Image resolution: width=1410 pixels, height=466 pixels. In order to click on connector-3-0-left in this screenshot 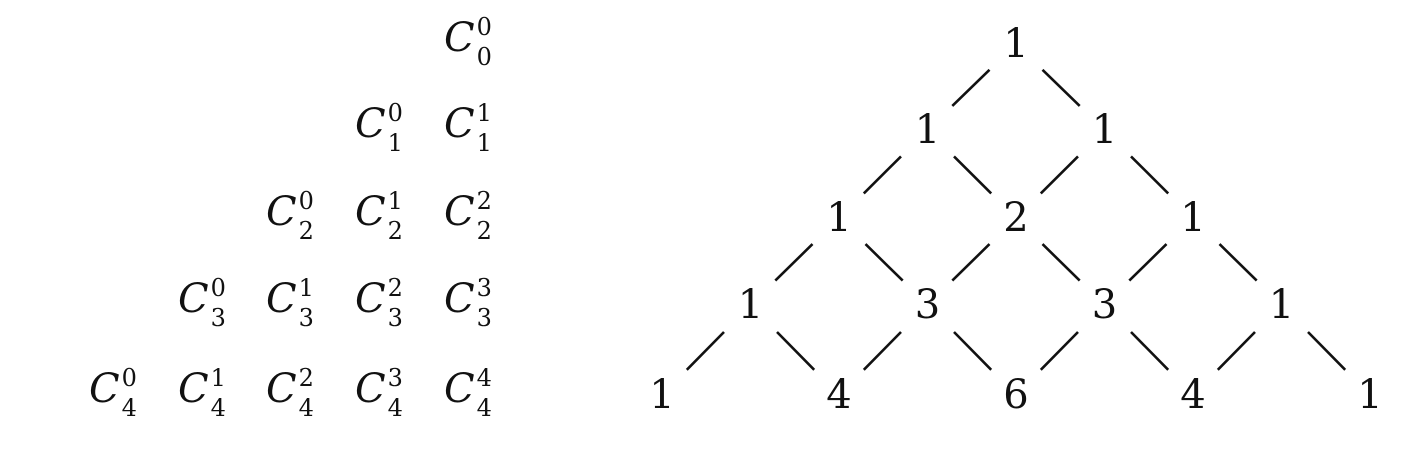, I will do `click(705, 351)`.